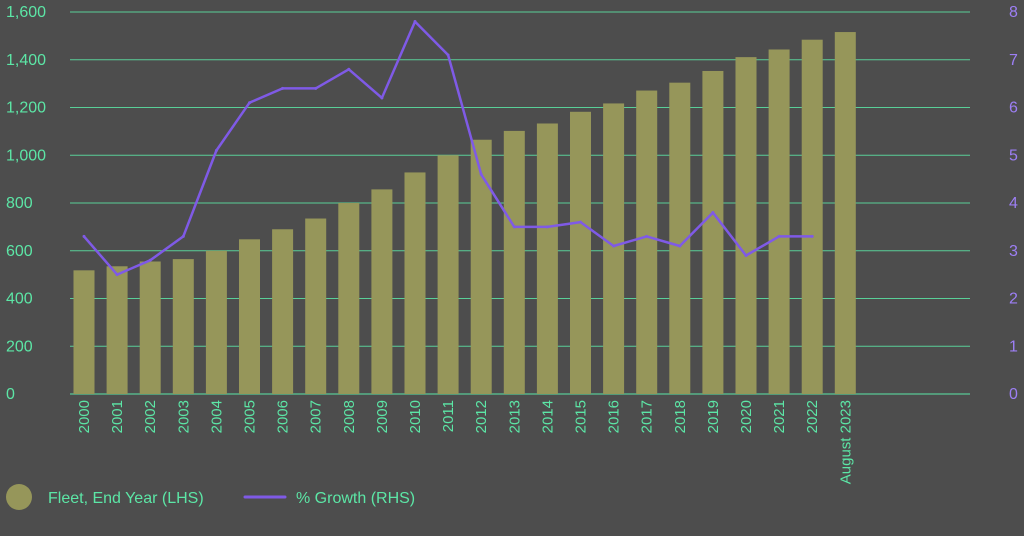 The image size is (1024, 536). I want to click on bar-2019, so click(713, 232).